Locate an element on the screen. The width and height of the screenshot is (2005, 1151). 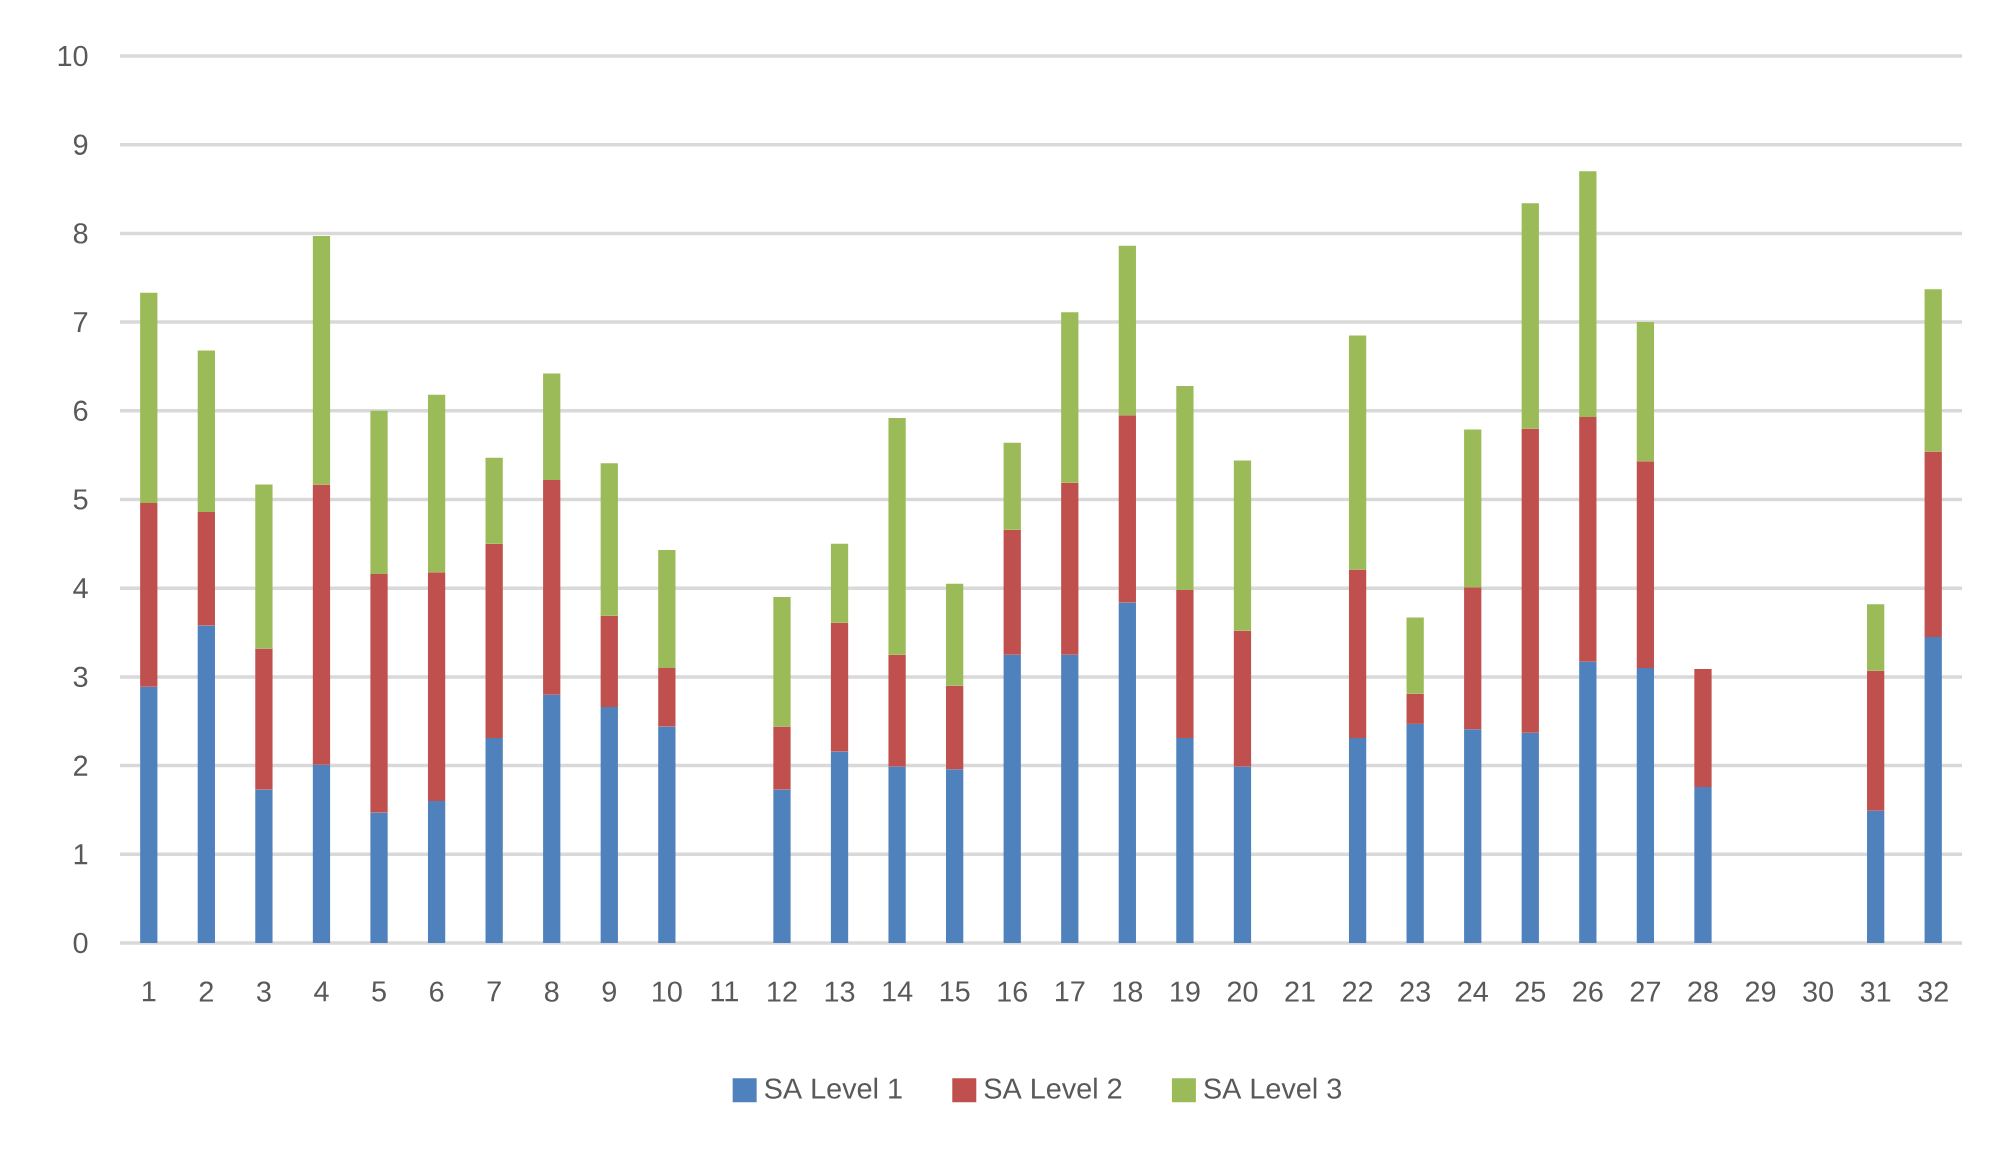
y-tick-label: 6 is located at coordinates (81, 410).